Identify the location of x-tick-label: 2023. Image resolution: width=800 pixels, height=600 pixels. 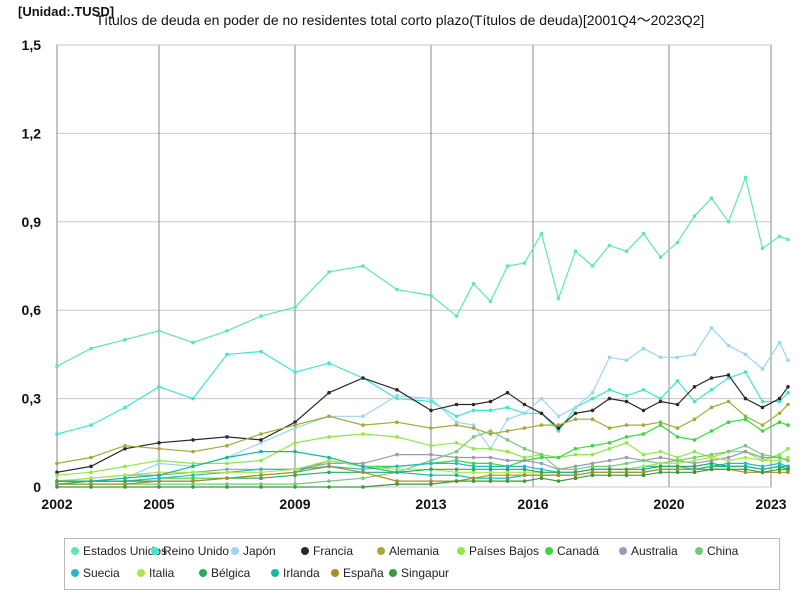
(770, 504).